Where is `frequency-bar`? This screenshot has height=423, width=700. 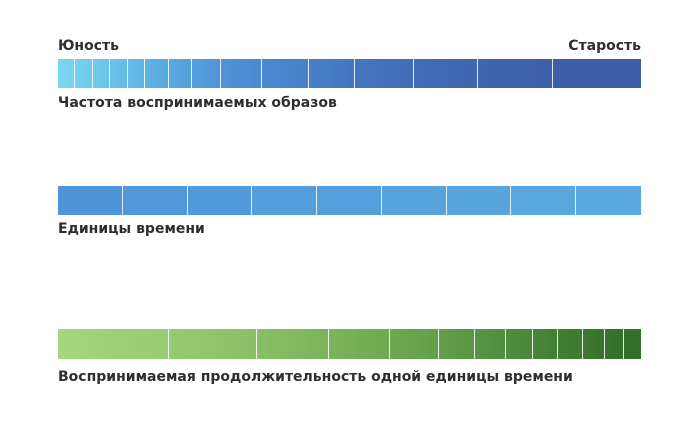 frequency-bar is located at coordinates (349, 73).